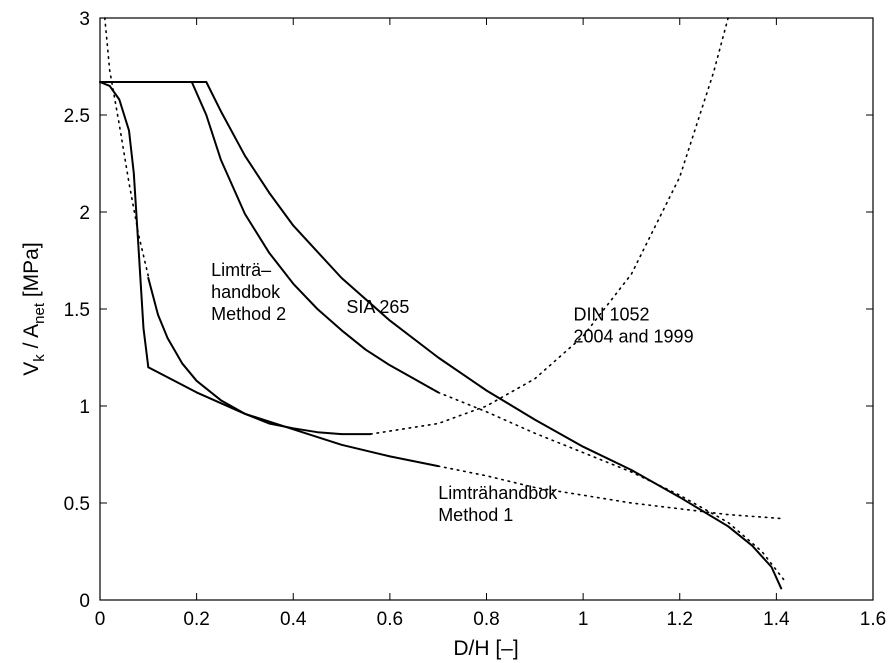 This screenshot has width=894, height=663. I want to click on annotation-line: Limträhandbok, so click(498, 493).